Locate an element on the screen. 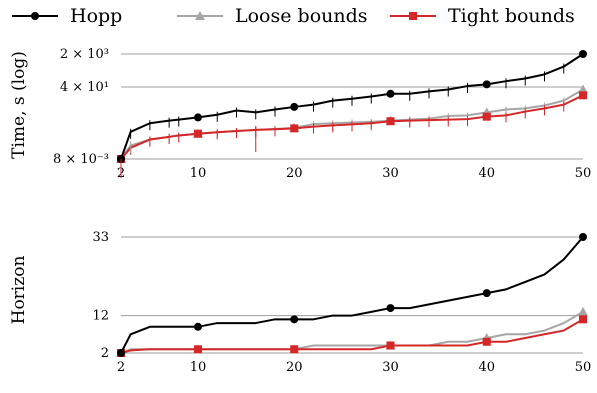 This screenshot has width=597, height=393. legend-entry: Hopp is located at coordinates (96, 16).